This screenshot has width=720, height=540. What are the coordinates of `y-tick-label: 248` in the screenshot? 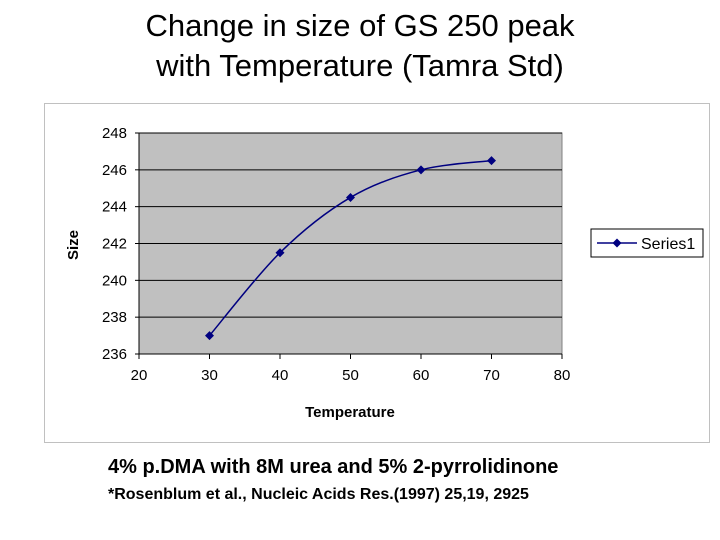 It's located at (114, 133).